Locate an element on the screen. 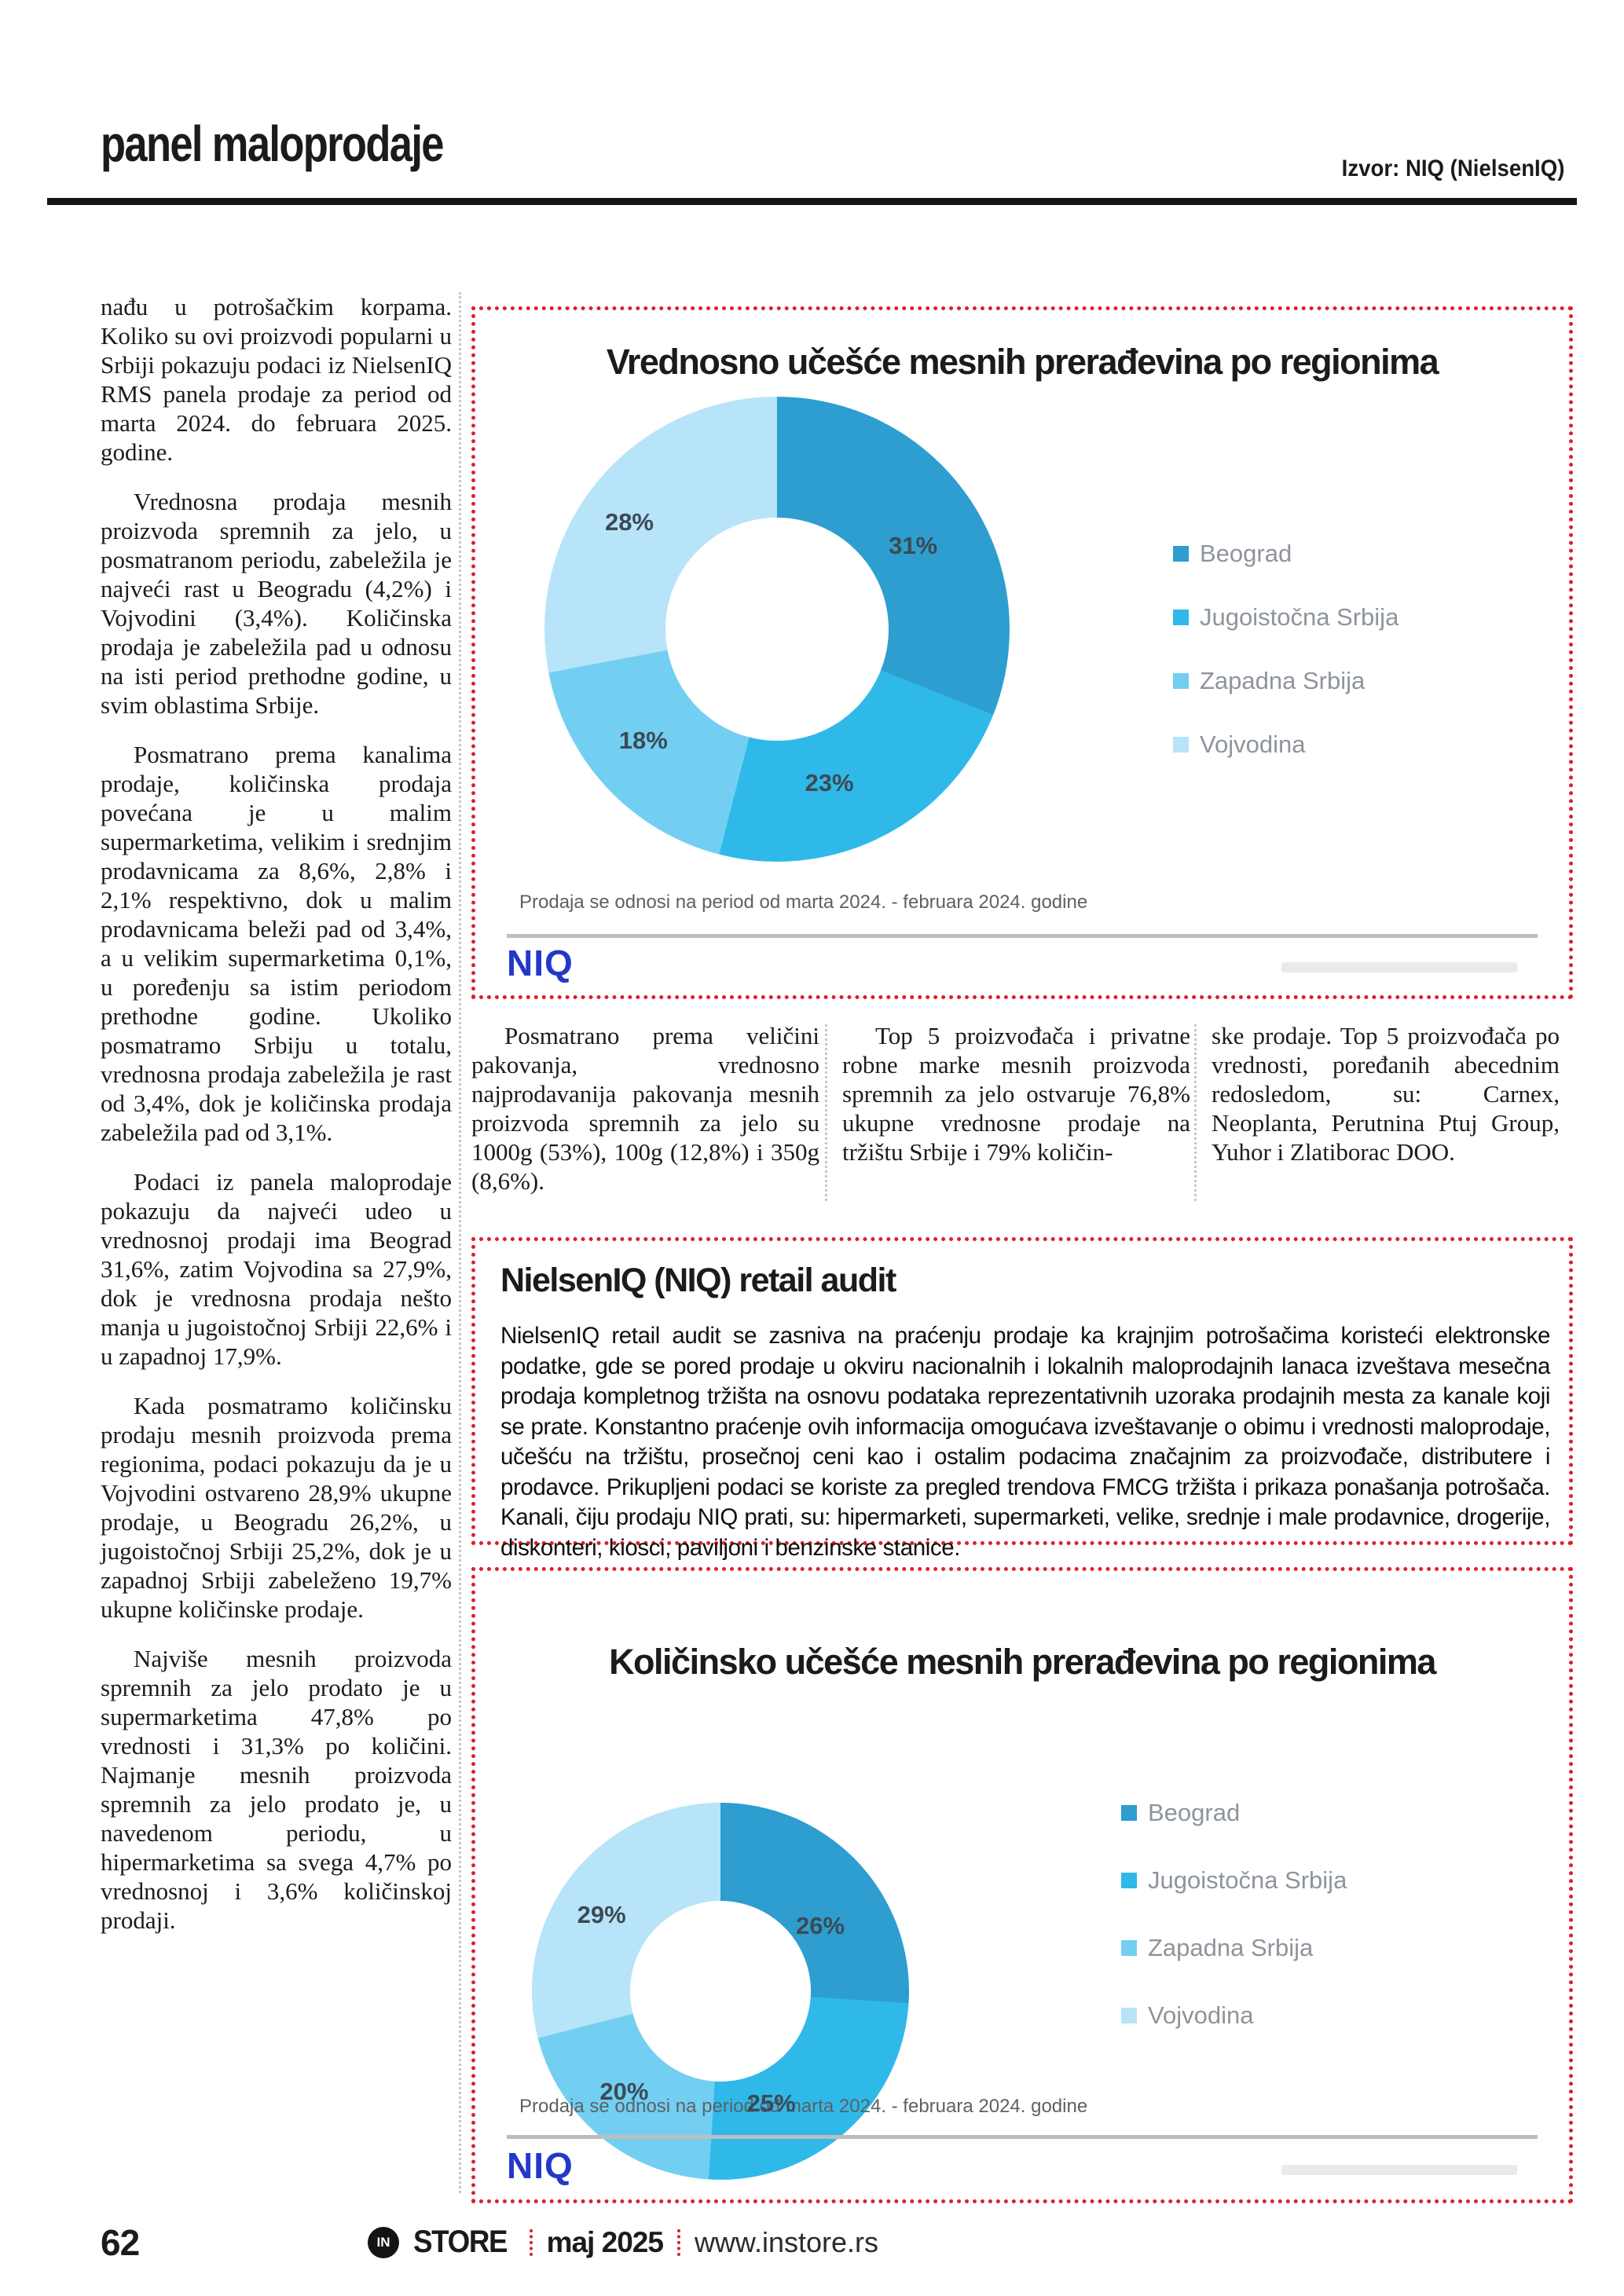 Image resolution: width=1624 pixels, height=2296 pixels. masthead-rule is located at coordinates (812, 201).